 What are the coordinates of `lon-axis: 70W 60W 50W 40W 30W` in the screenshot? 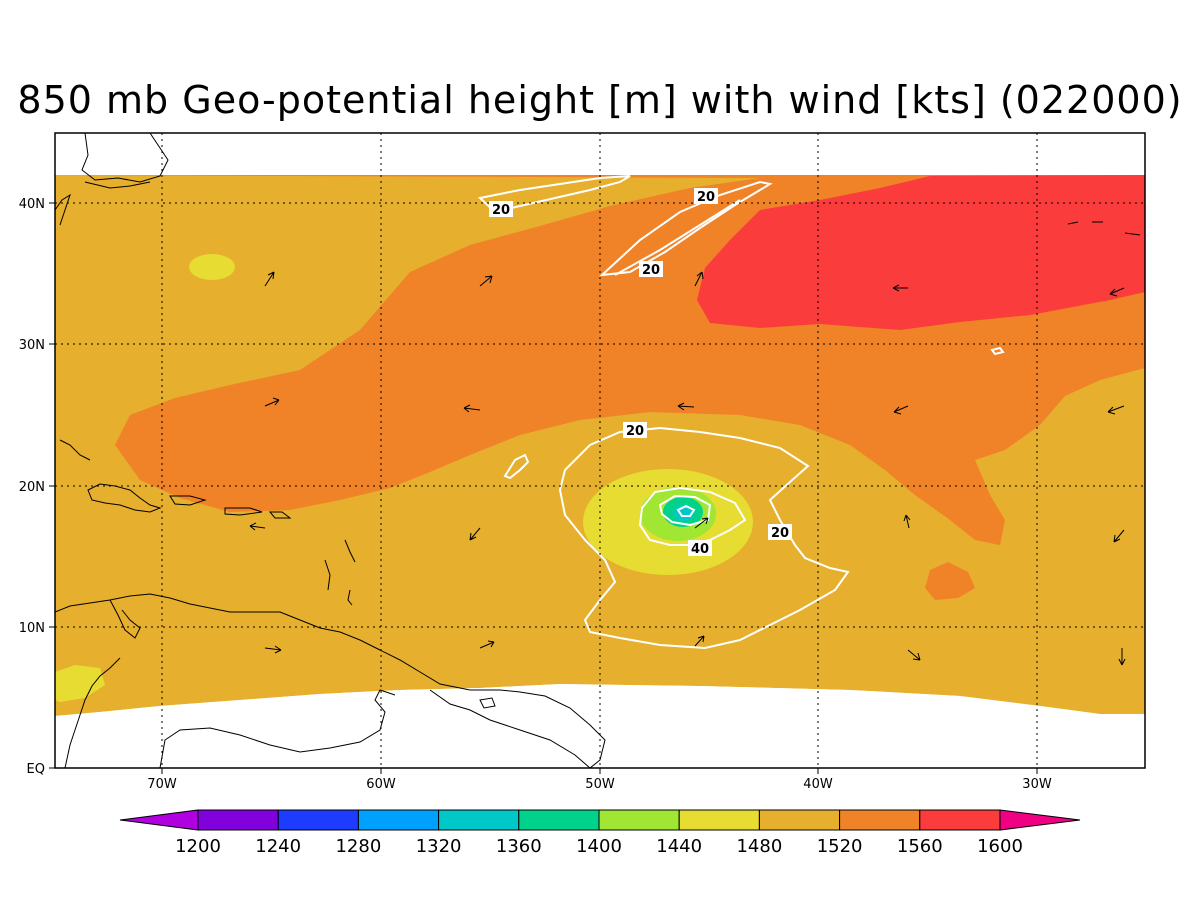 It's located at (599, 780).